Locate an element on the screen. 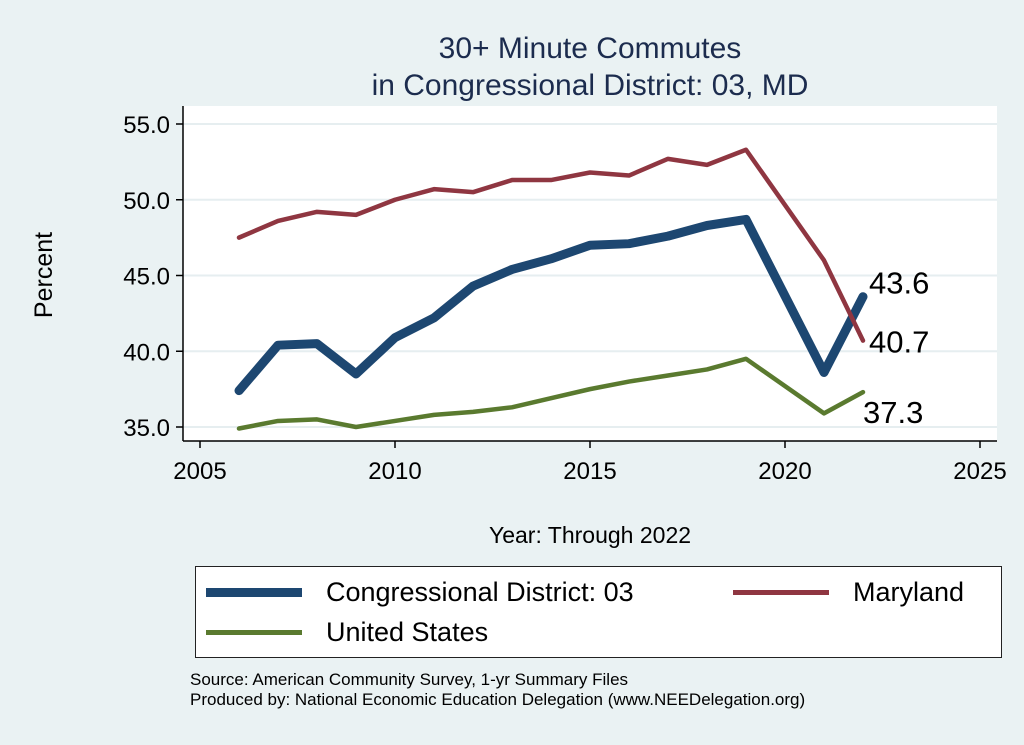  legend-label-maryland: Maryland is located at coordinates (909, 592).